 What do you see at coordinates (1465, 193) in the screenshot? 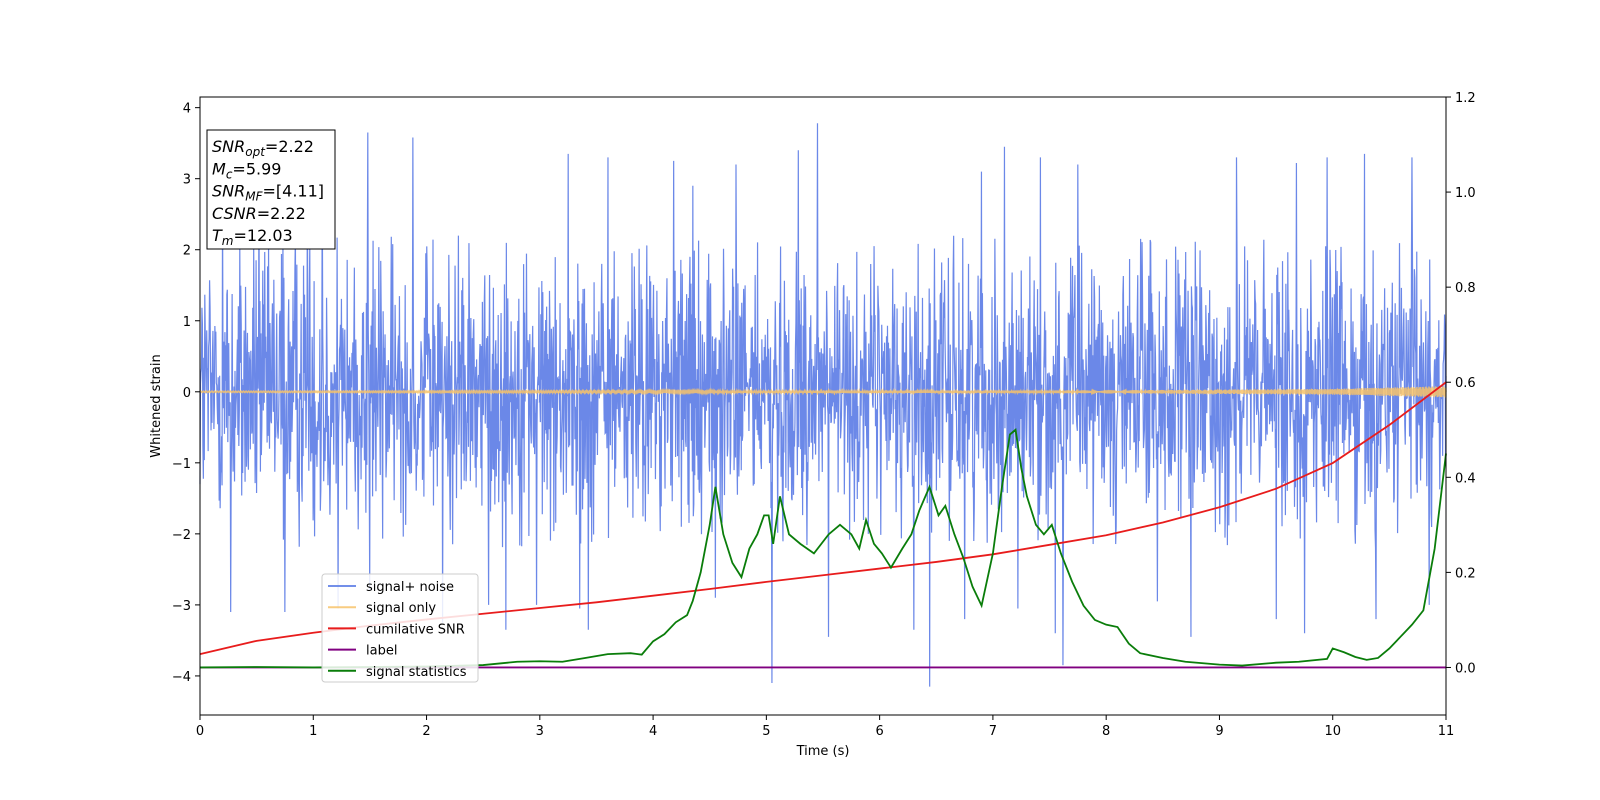
I see `y2-tick-label: 1.0` at bounding box center [1465, 193].